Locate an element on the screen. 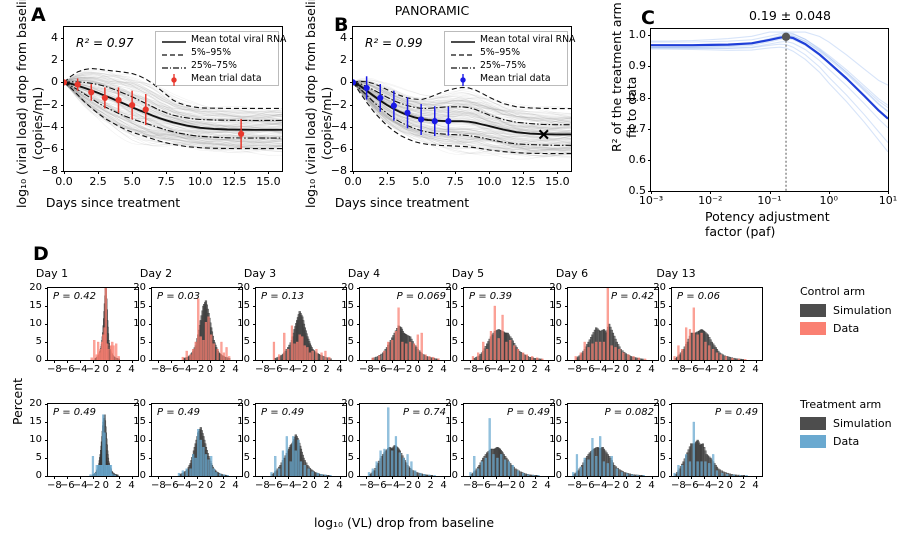 This screenshot has width=900, height=536. panel-d-ytick-0-6-1: 15 is located at coordinates (659, 305).